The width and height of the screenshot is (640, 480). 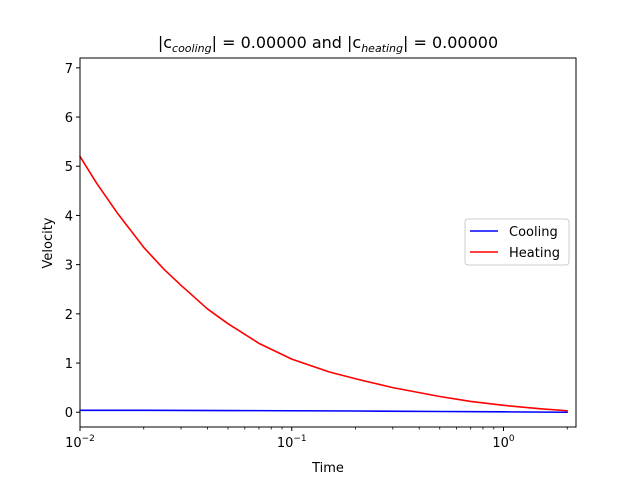 I want to click on legend-label-heating: Heating, so click(x=534, y=253).